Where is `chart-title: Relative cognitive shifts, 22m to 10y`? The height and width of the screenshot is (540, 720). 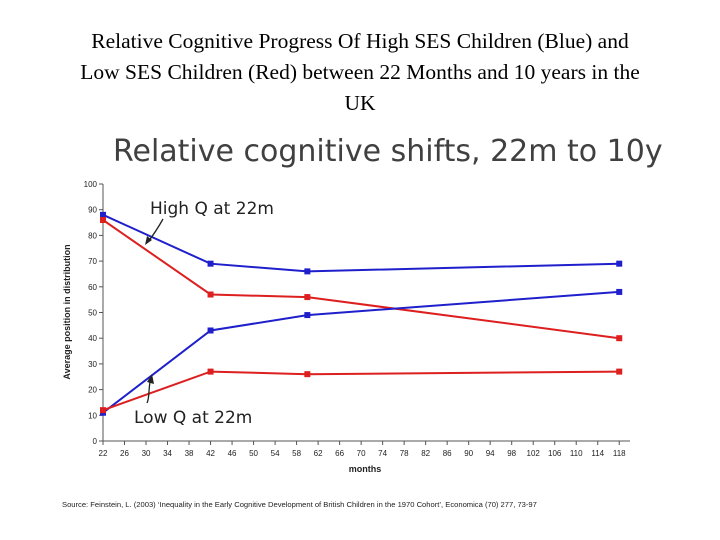
chart-title: Relative cognitive shifts, 22m to 10y is located at coordinates (388, 151).